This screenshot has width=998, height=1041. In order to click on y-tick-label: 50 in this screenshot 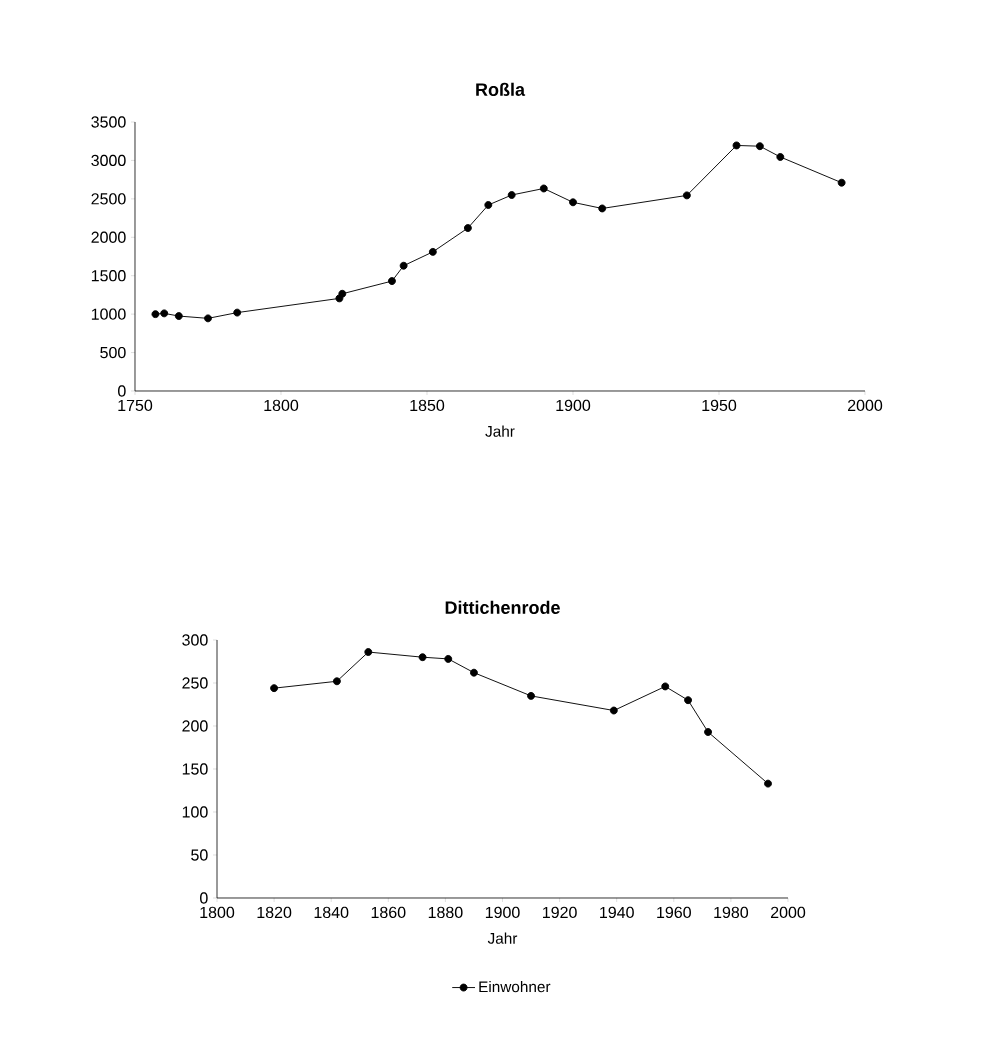, I will do `click(199, 855)`.